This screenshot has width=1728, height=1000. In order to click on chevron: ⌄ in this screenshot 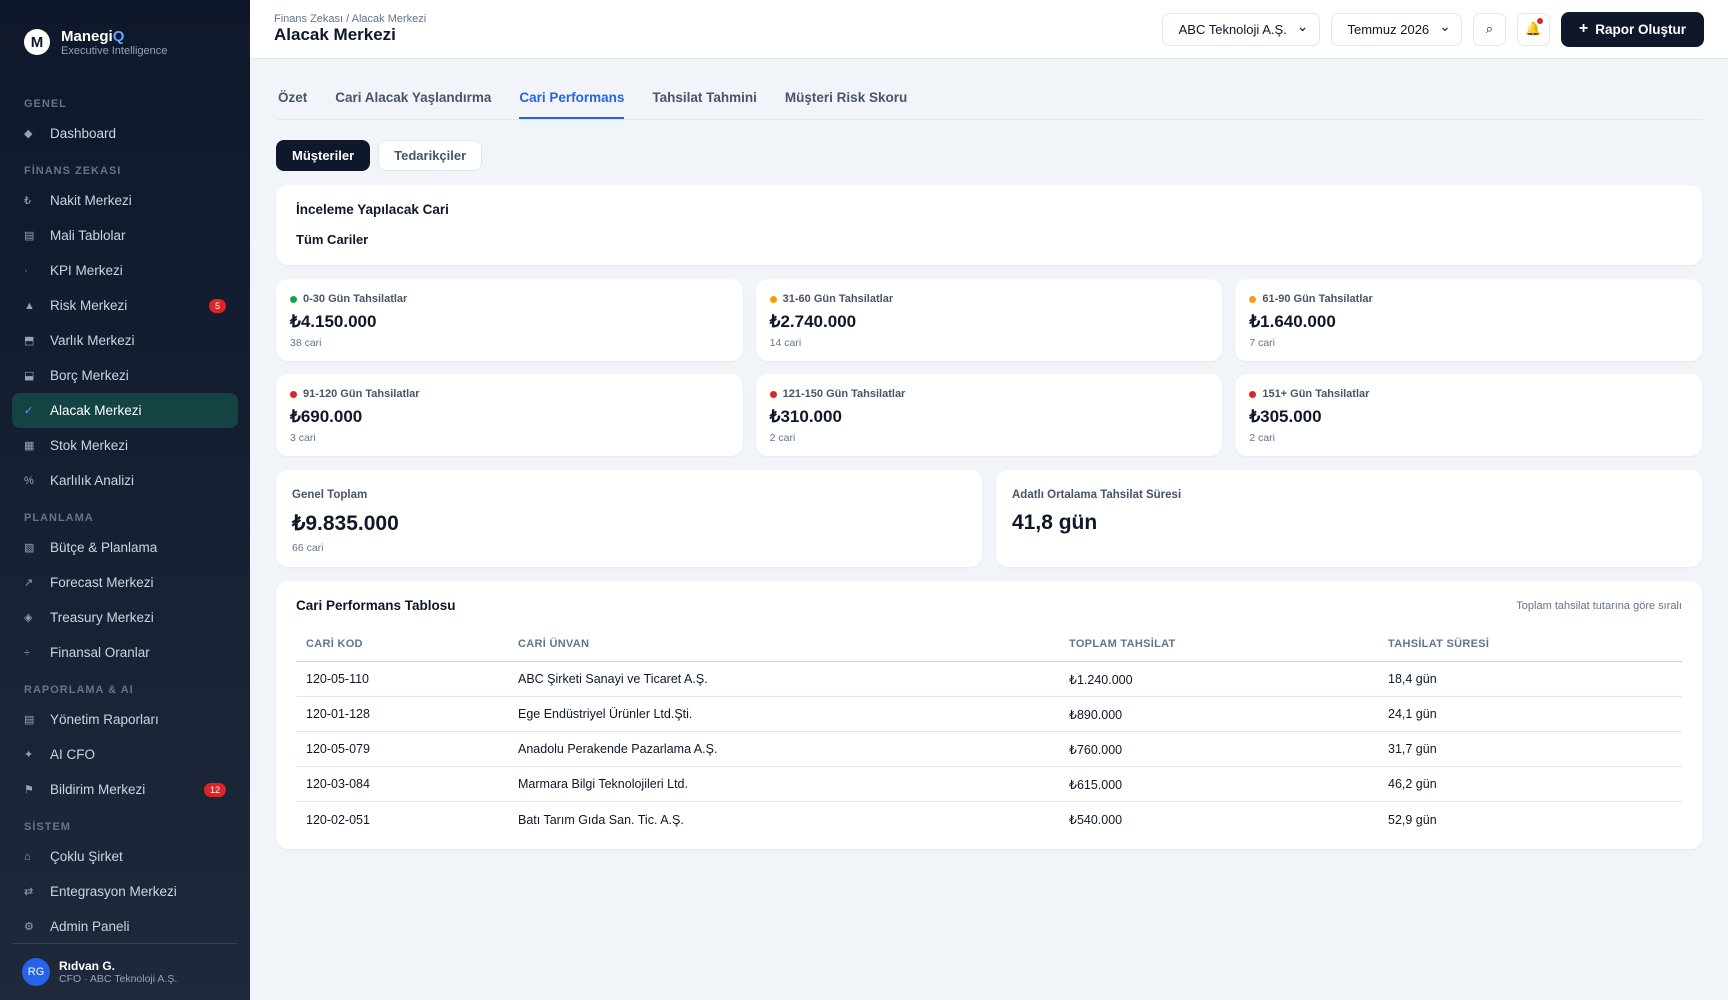, I will do `click(1302, 25)`.